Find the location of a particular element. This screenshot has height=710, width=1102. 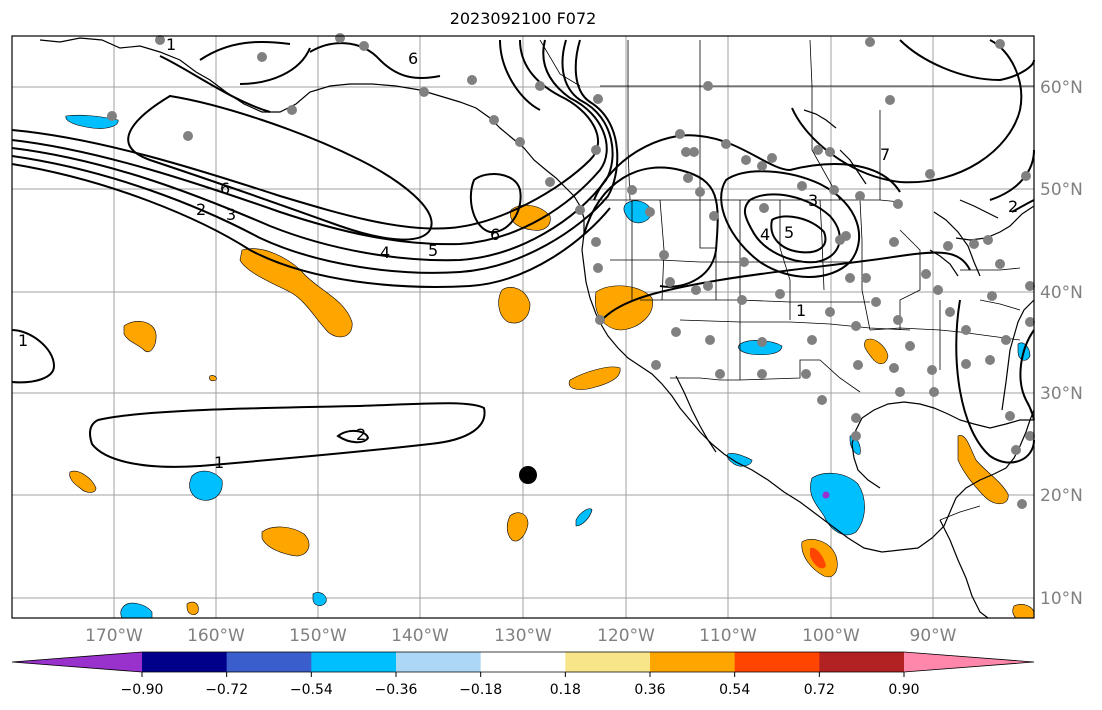

colorbar-tick-label: −0.36 is located at coordinates (396, 690).